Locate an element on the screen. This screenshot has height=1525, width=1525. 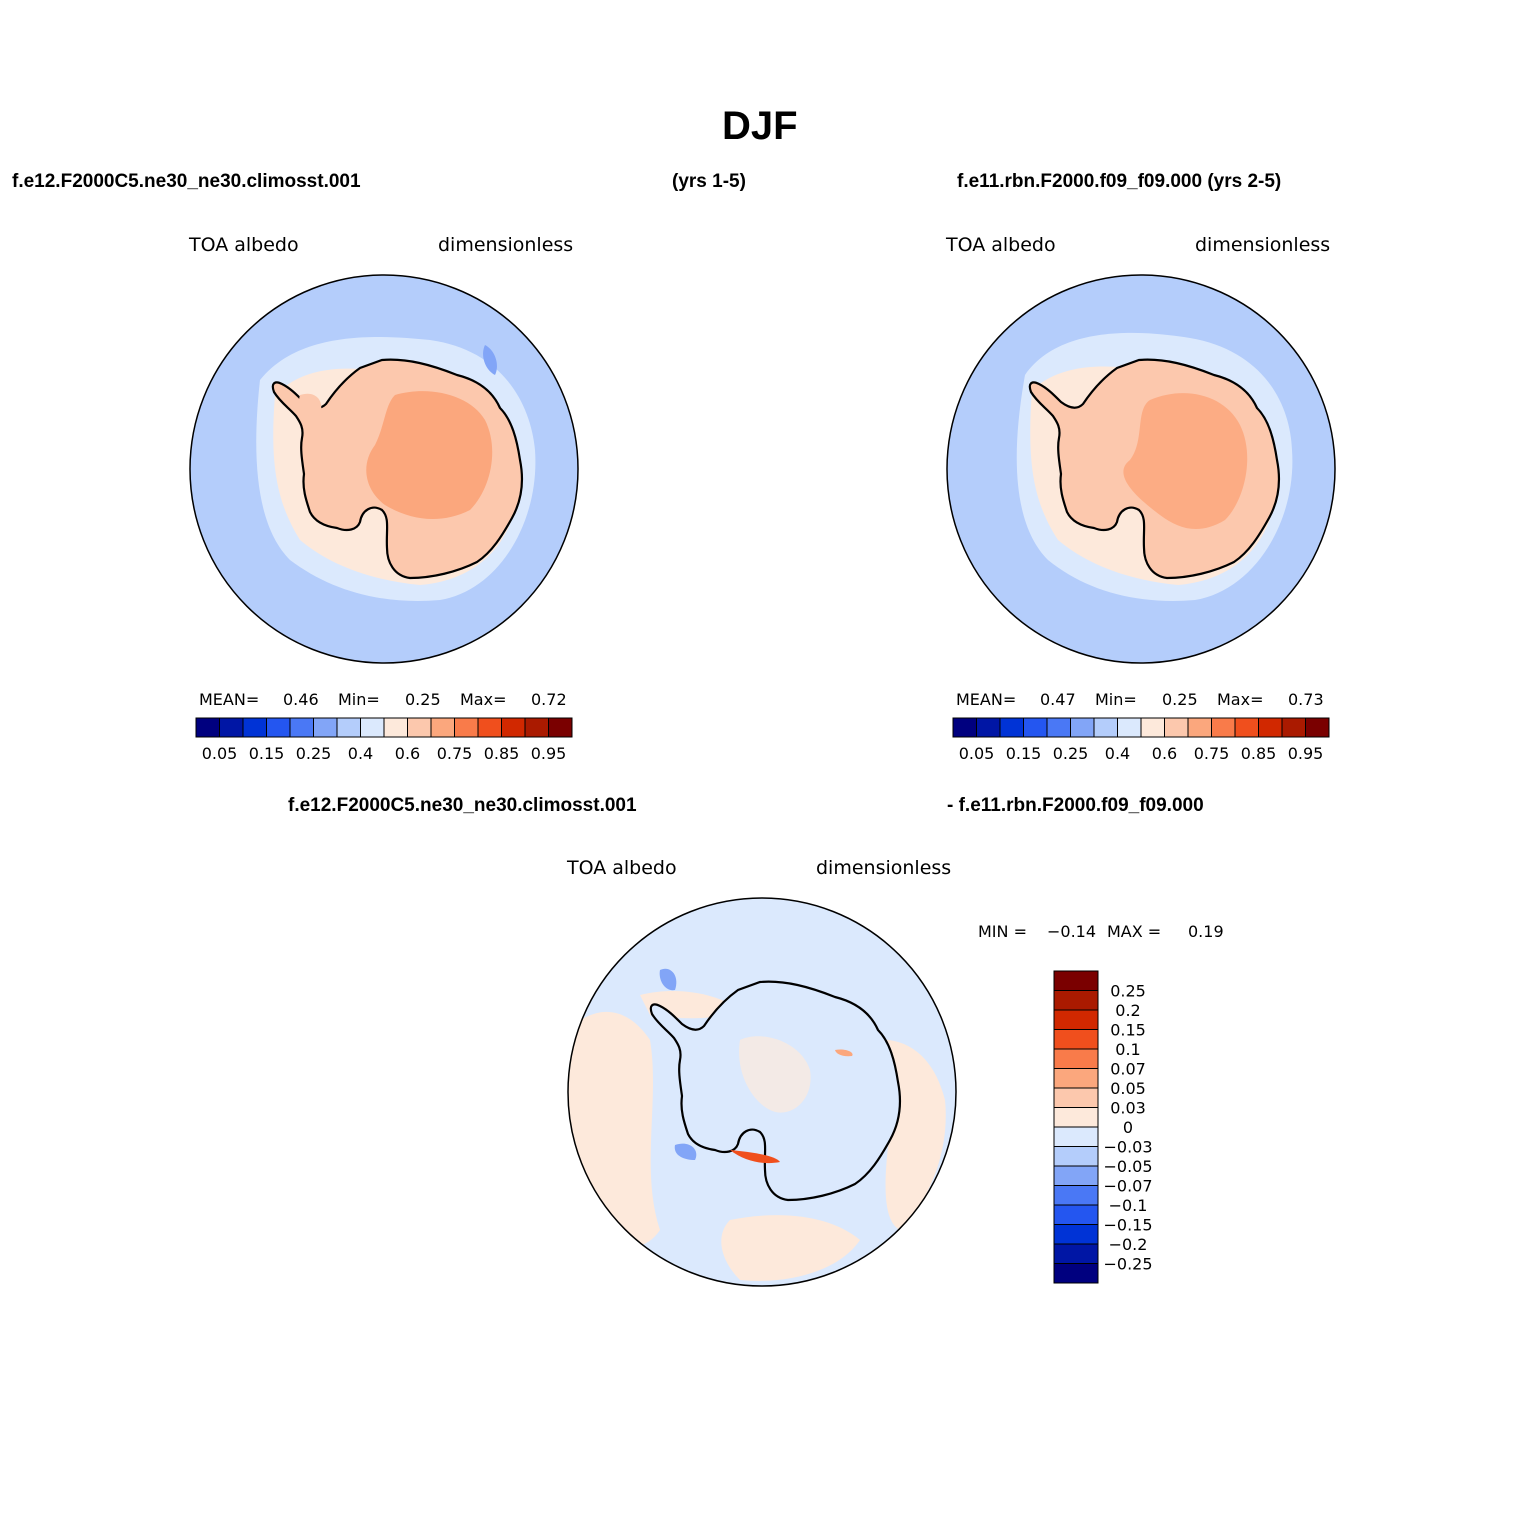
panel1-mean: 0.46 is located at coordinates (301, 699).